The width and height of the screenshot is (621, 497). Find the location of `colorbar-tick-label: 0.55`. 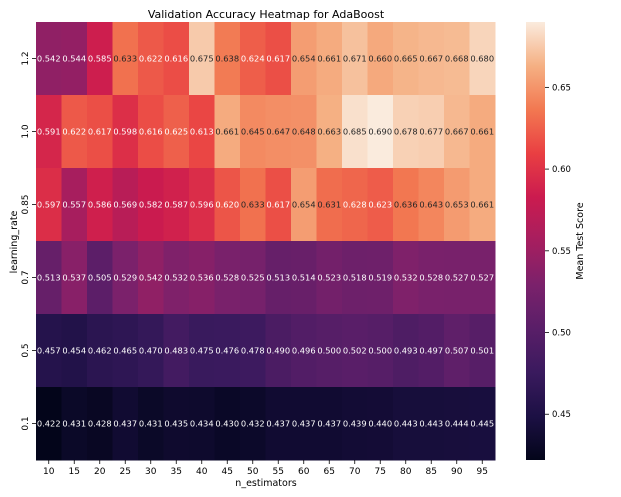

colorbar-tick-label: 0.55 is located at coordinates (561, 252).